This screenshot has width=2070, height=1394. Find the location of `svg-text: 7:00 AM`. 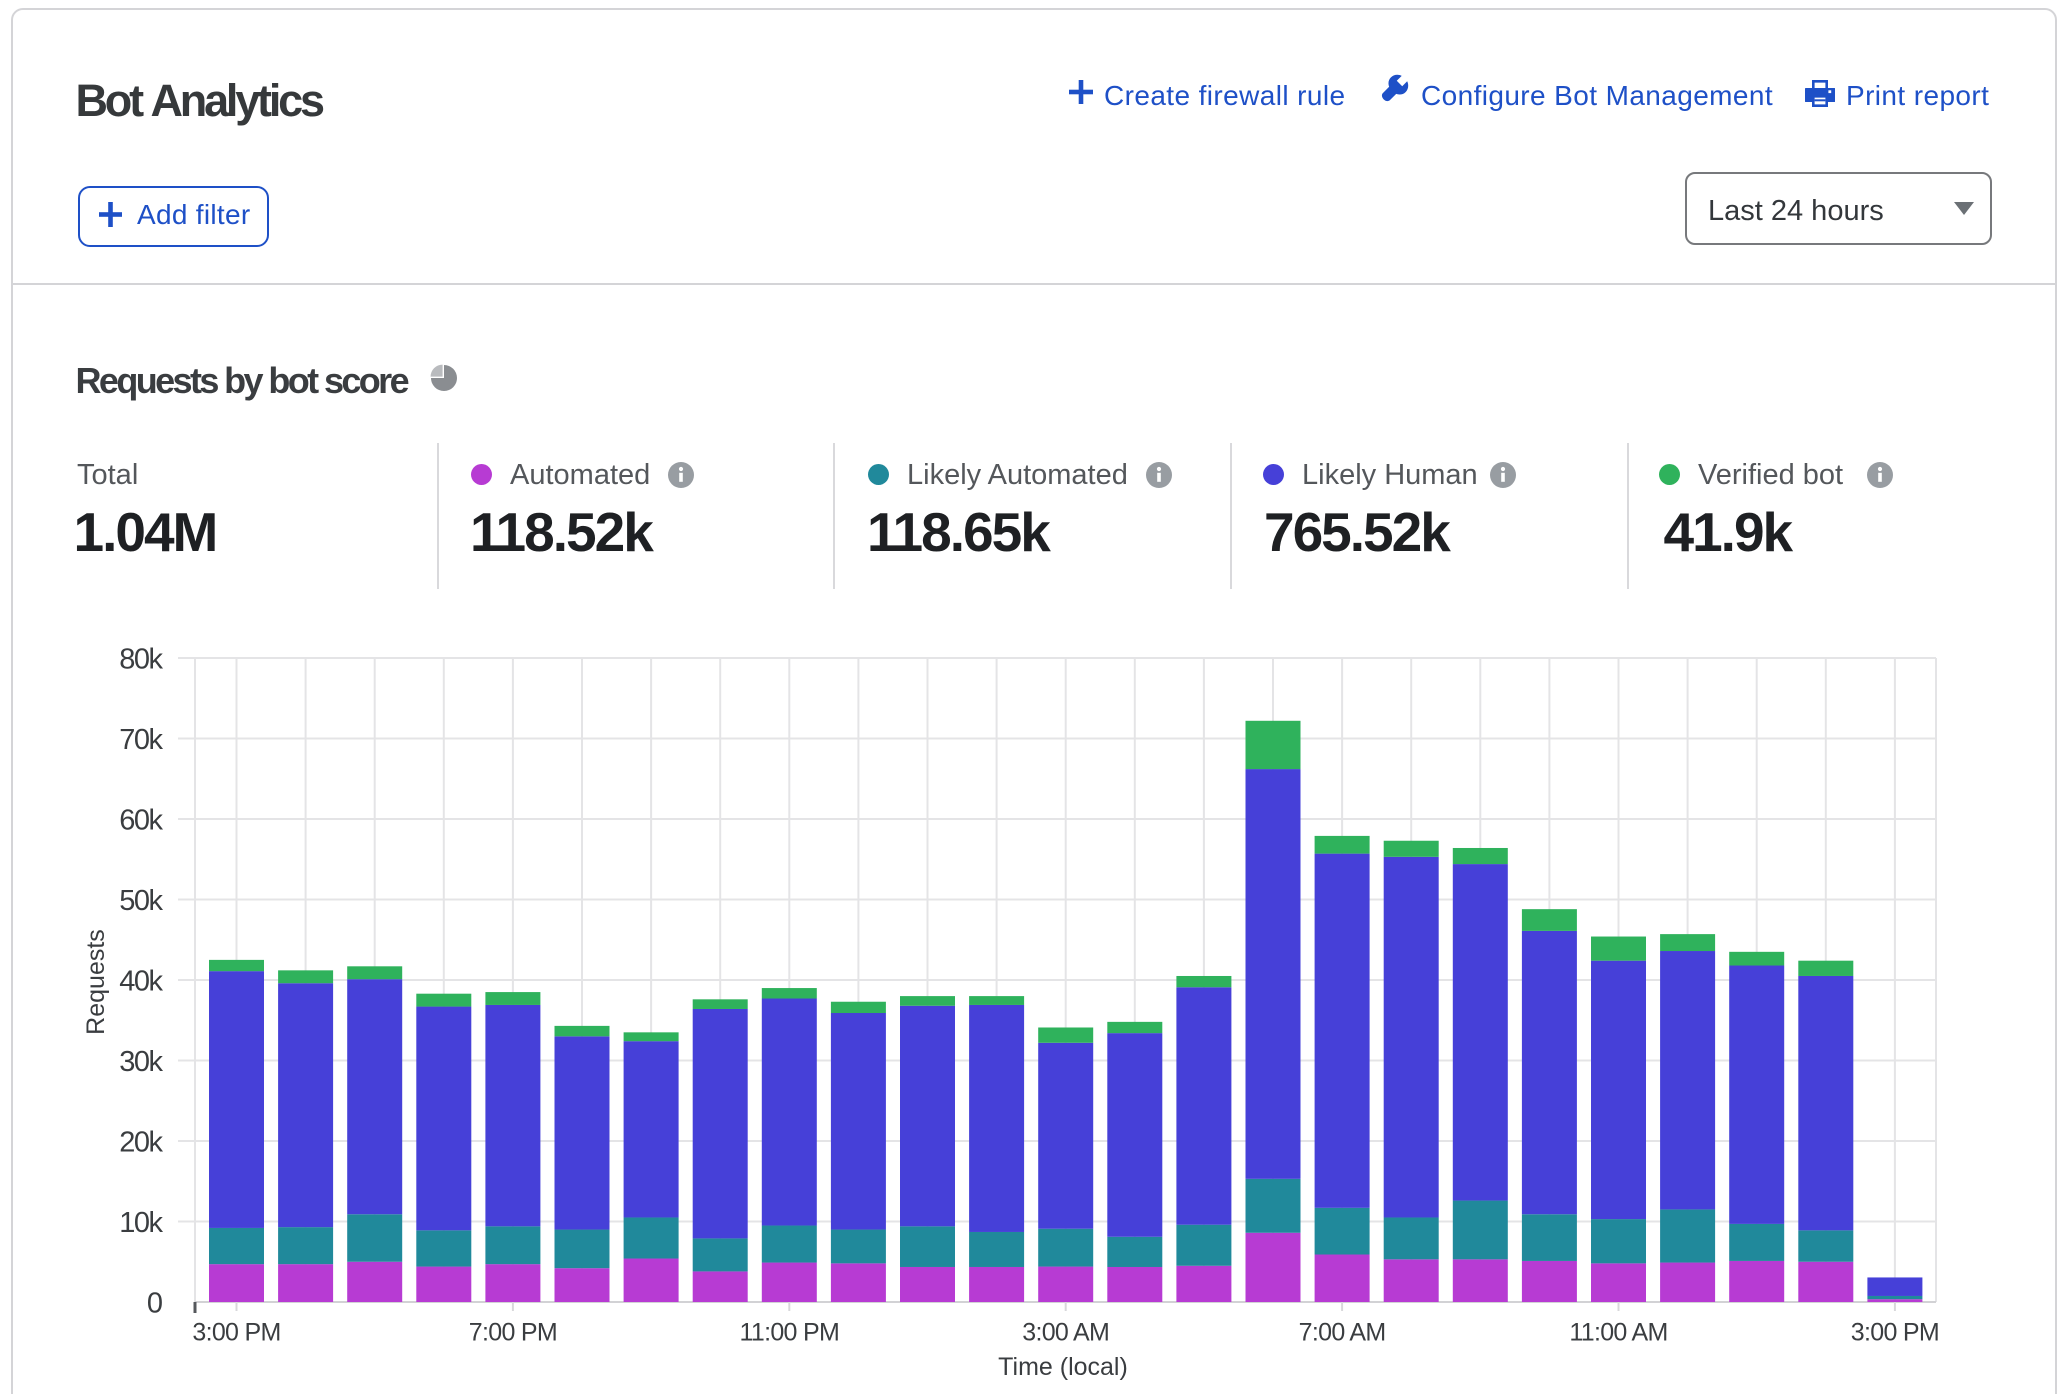

svg-text: 7:00 AM is located at coordinates (1342, 1333).